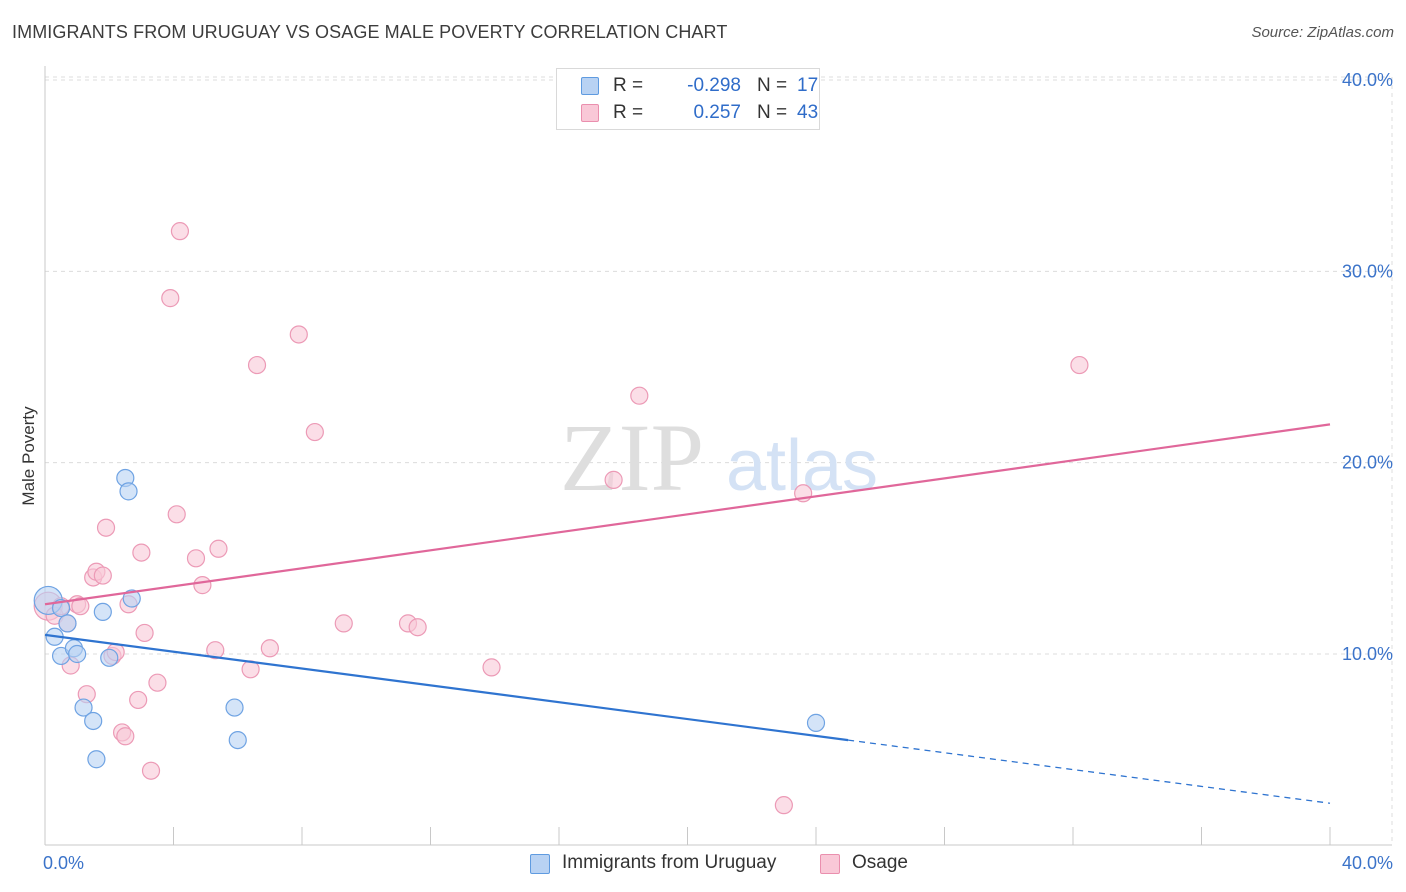 This screenshot has width=1406, height=892. What do you see at coordinates (1367, 80) in the screenshot?
I see `y-tick-label: 40.0%` at bounding box center [1367, 80].